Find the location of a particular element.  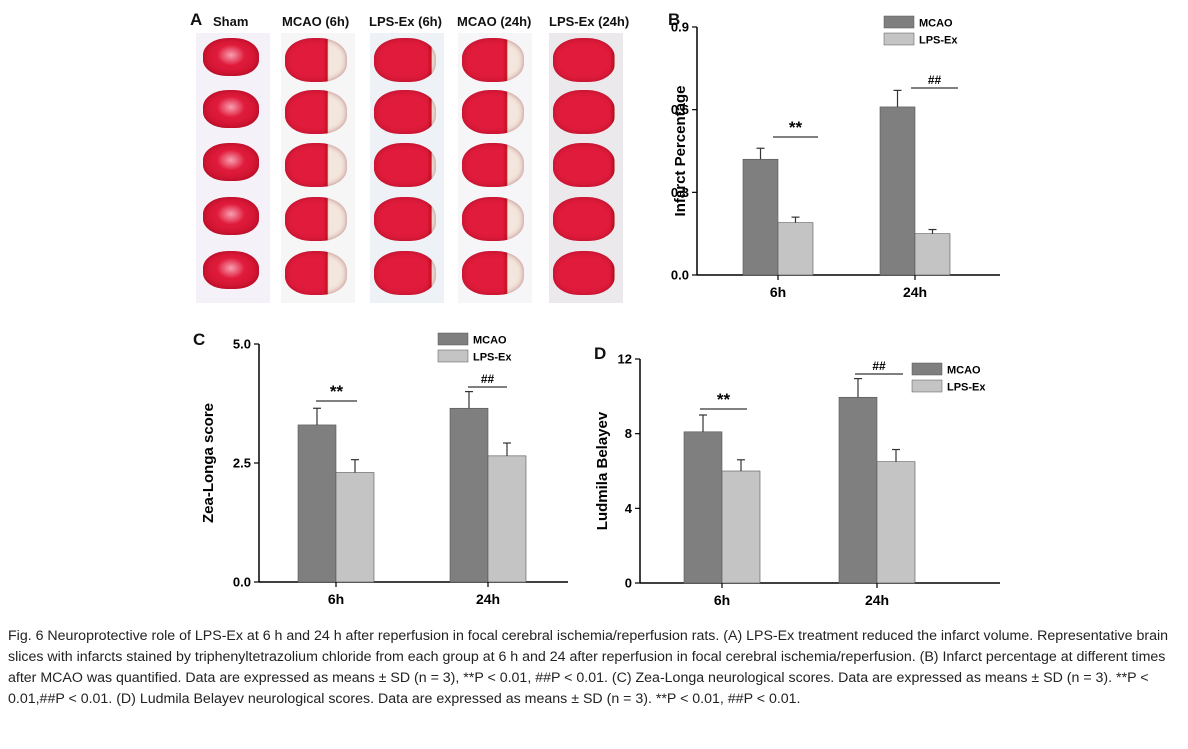

column-title-lpsex-6h: LPS-Ex (6h) is located at coordinates (405, 21).